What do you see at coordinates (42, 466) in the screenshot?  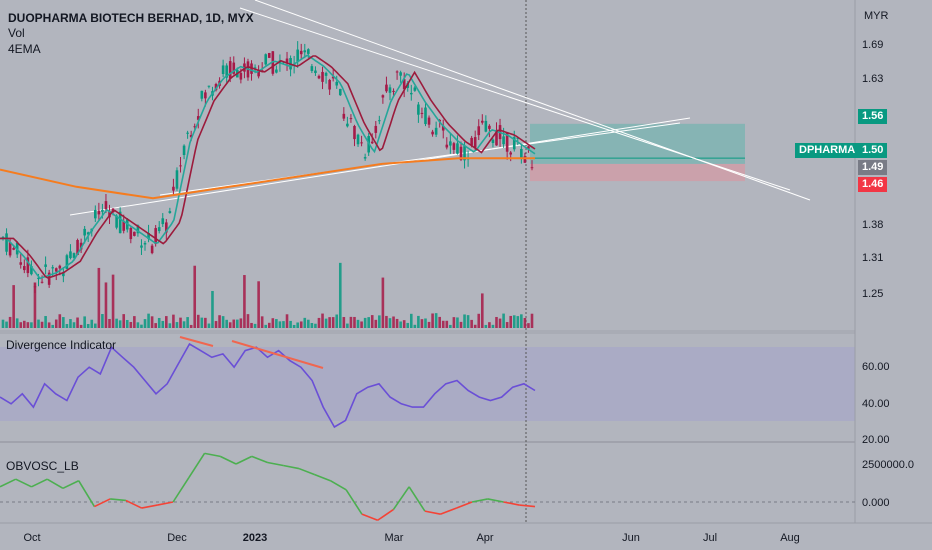 I see `obv-oscillator-label: OBVOSC_LB` at bounding box center [42, 466].